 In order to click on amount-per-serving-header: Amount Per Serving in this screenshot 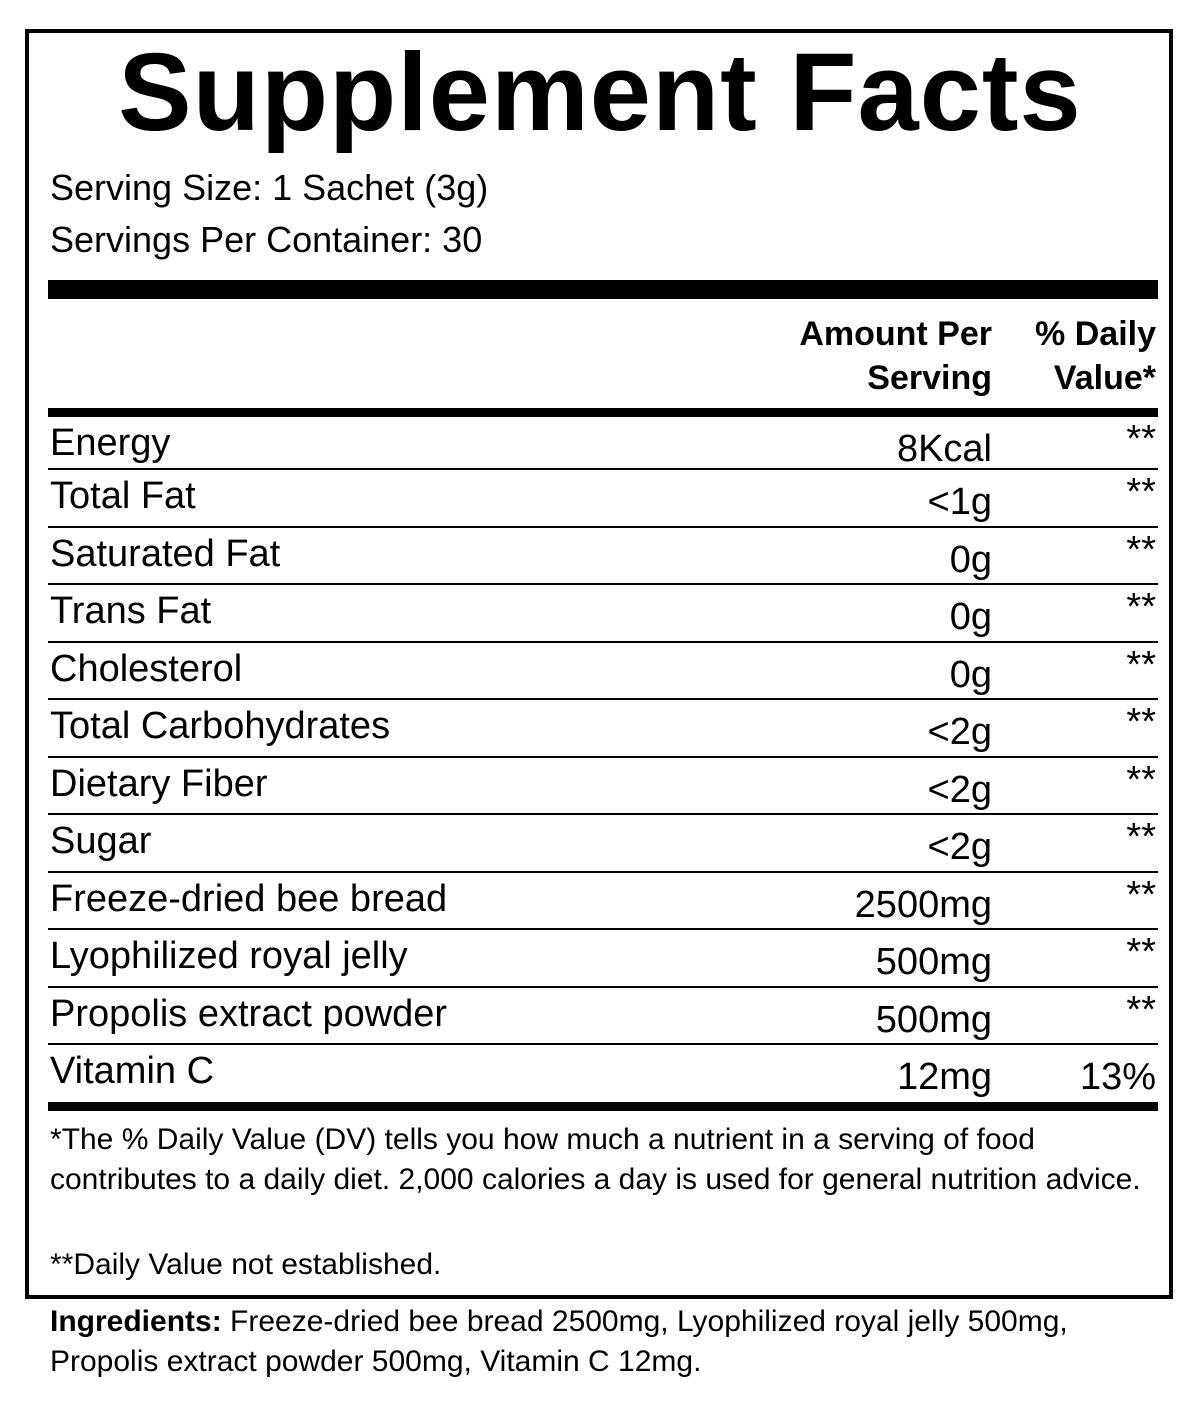, I will do `click(895, 356)`.